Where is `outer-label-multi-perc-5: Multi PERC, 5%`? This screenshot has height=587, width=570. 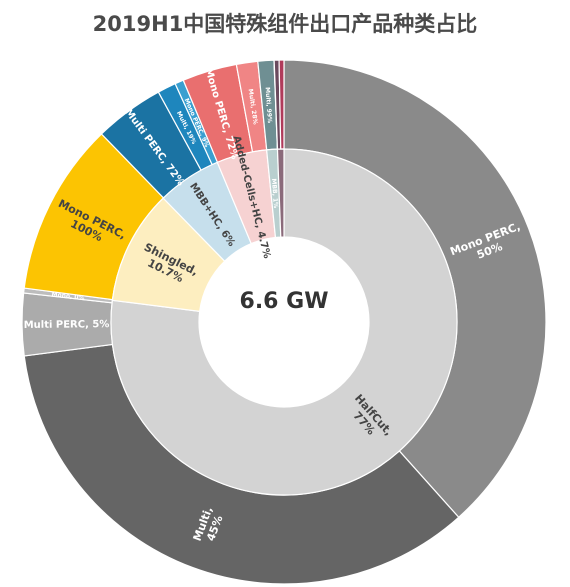
outer-label-multi-perc-5: Multi PERC, 5% is located at coordinates (67, 325).